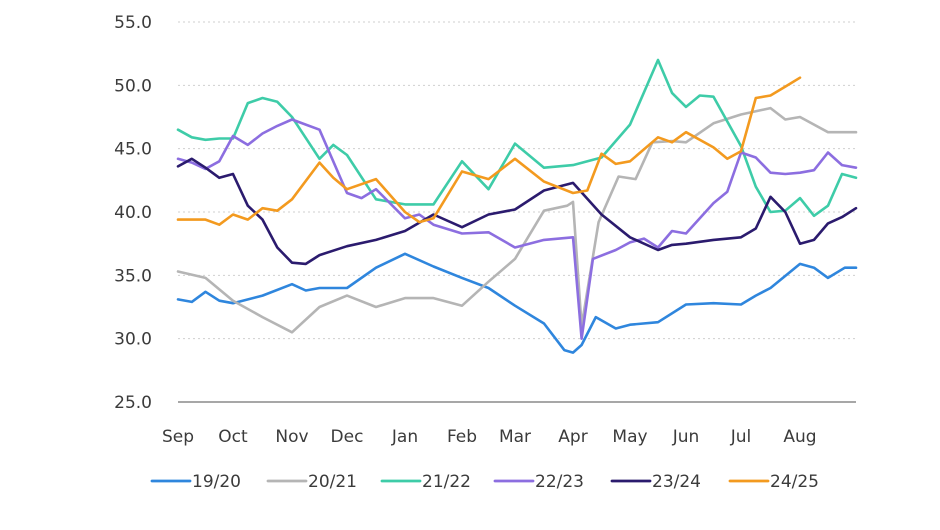  Describe the element at coordinates (233, 437) in the screenshot. I see `x-tick-label: Oct` at that location.